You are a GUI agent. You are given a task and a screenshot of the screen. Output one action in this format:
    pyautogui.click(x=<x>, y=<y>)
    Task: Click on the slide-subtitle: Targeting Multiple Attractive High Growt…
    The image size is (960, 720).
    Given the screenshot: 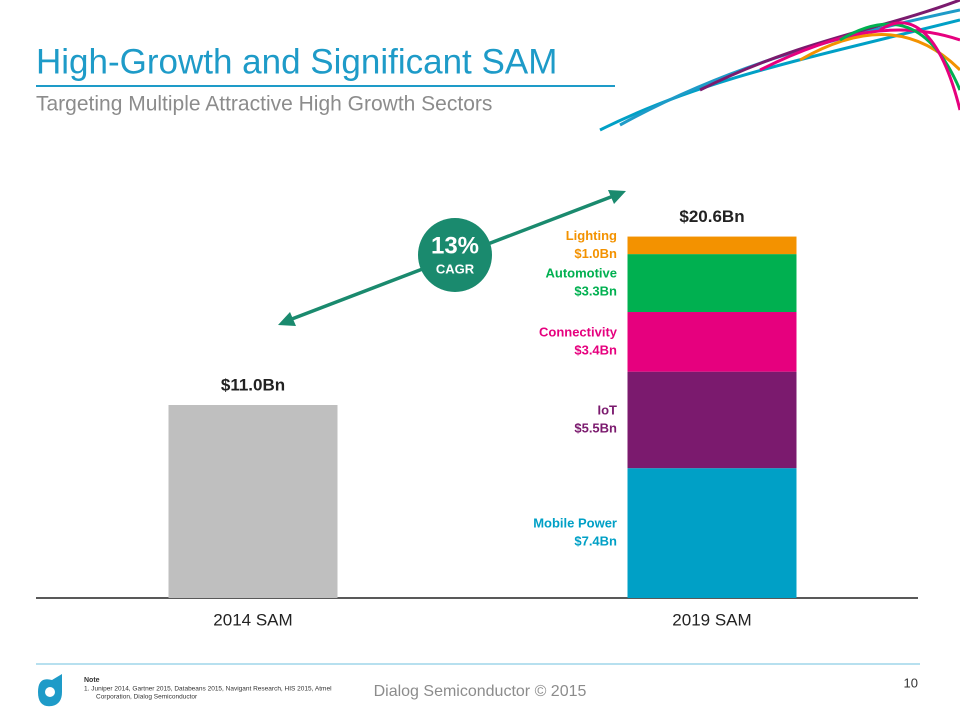 What is the action you would take?
    pyautogui.click(x=264, y=104)
    